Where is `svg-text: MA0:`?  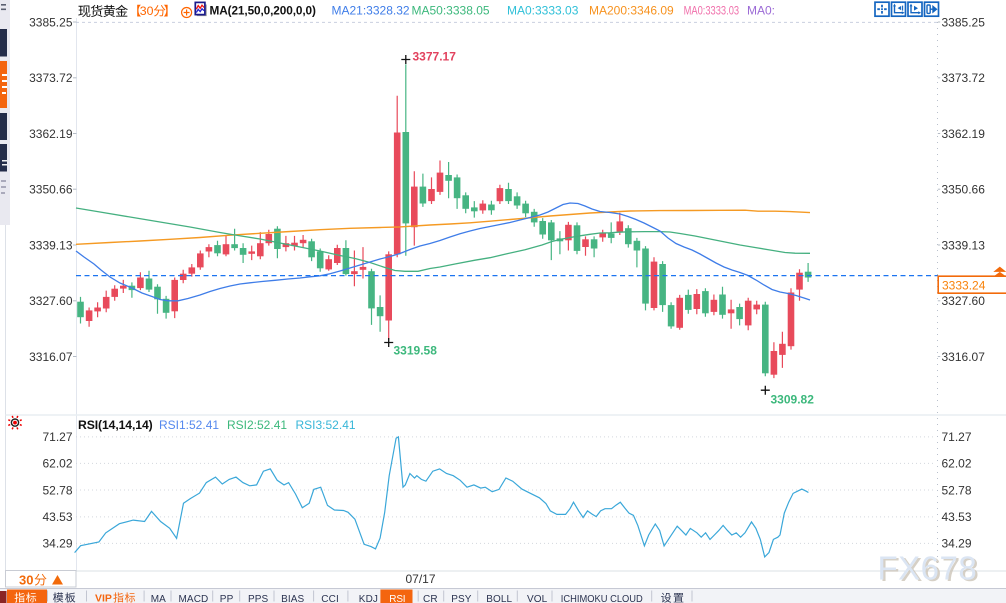 svg-text: MA0: is located at coordinates (761, 11).